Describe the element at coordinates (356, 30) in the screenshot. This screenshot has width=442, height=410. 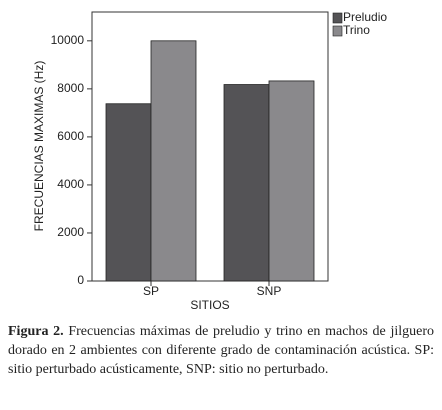
I see `legend-label: Trino` at that location.